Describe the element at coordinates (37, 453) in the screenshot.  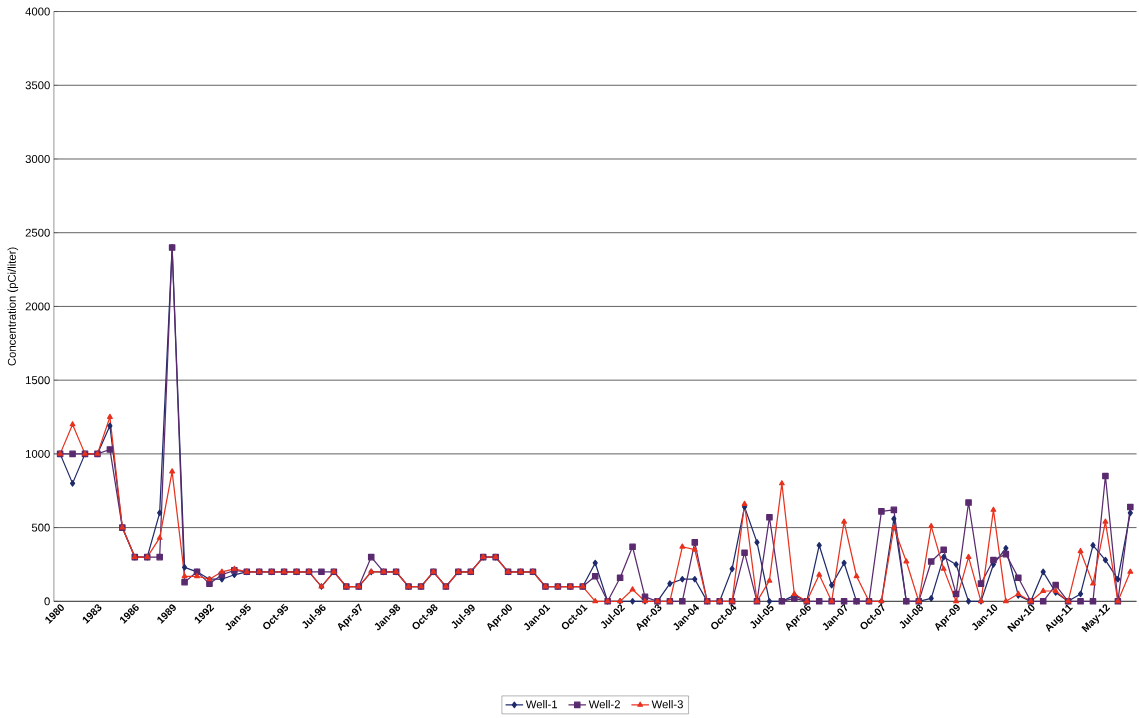
I see `y-tick-label: 1000` at that location.